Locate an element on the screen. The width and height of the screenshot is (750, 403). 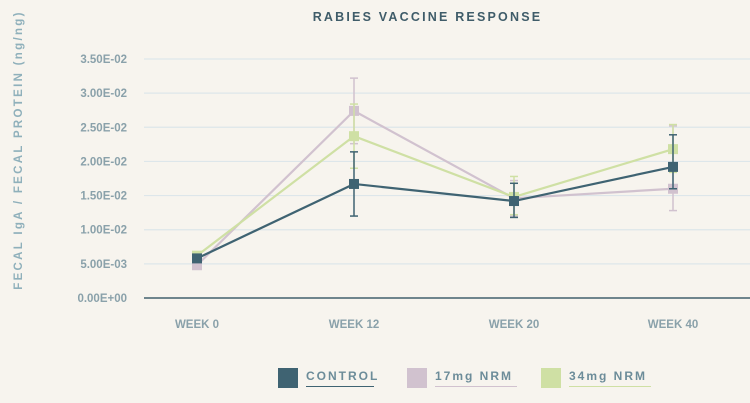
y-tick-label: 3.00E-02 is located at coordinates (103, 94).